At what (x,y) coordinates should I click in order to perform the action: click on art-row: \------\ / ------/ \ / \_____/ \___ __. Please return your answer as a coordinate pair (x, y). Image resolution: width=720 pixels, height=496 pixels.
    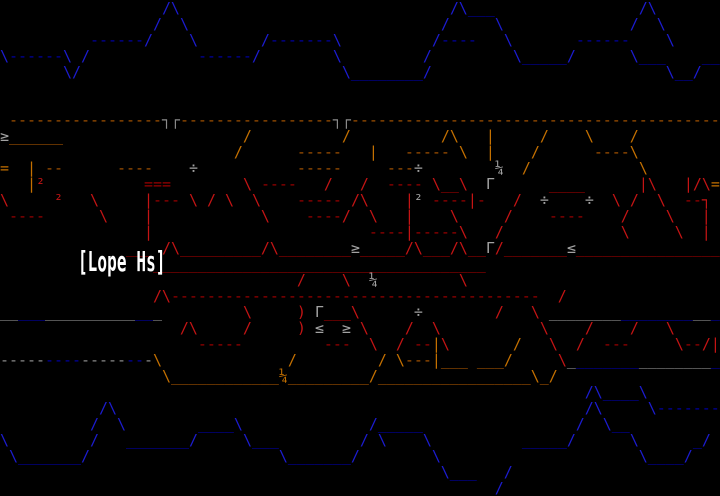
    Looking at the image, I should click on (360, 56).